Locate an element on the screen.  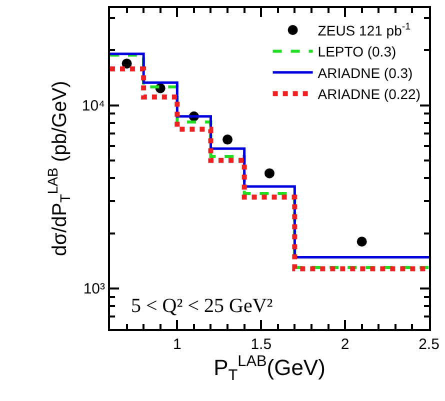
legend-label: ZEUS 121 pb$^{-1}$ is located at coordinates (364, 30).